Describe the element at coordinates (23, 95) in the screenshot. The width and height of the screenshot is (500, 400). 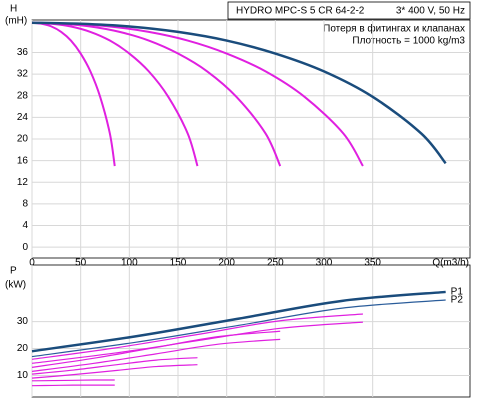
I see `y-tick-label: 28` at that location.